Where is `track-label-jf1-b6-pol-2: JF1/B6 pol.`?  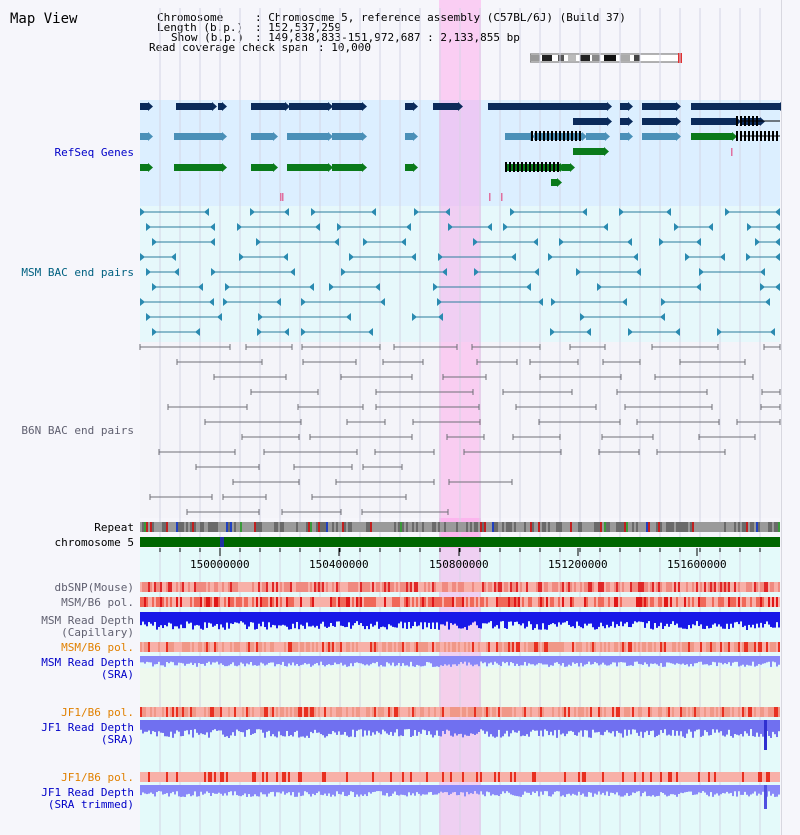 track-label-jf1-b6-pol-2: JF1/B6 pol. is located at coordinates (97, 777).